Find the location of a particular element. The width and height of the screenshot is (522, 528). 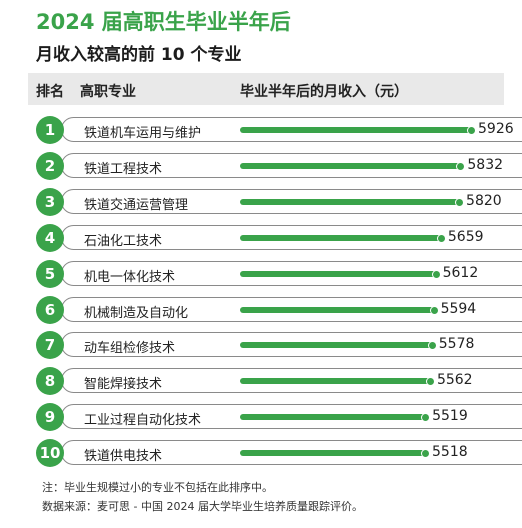

salary-value-label: 5926 is located at coordinates (496, 129).